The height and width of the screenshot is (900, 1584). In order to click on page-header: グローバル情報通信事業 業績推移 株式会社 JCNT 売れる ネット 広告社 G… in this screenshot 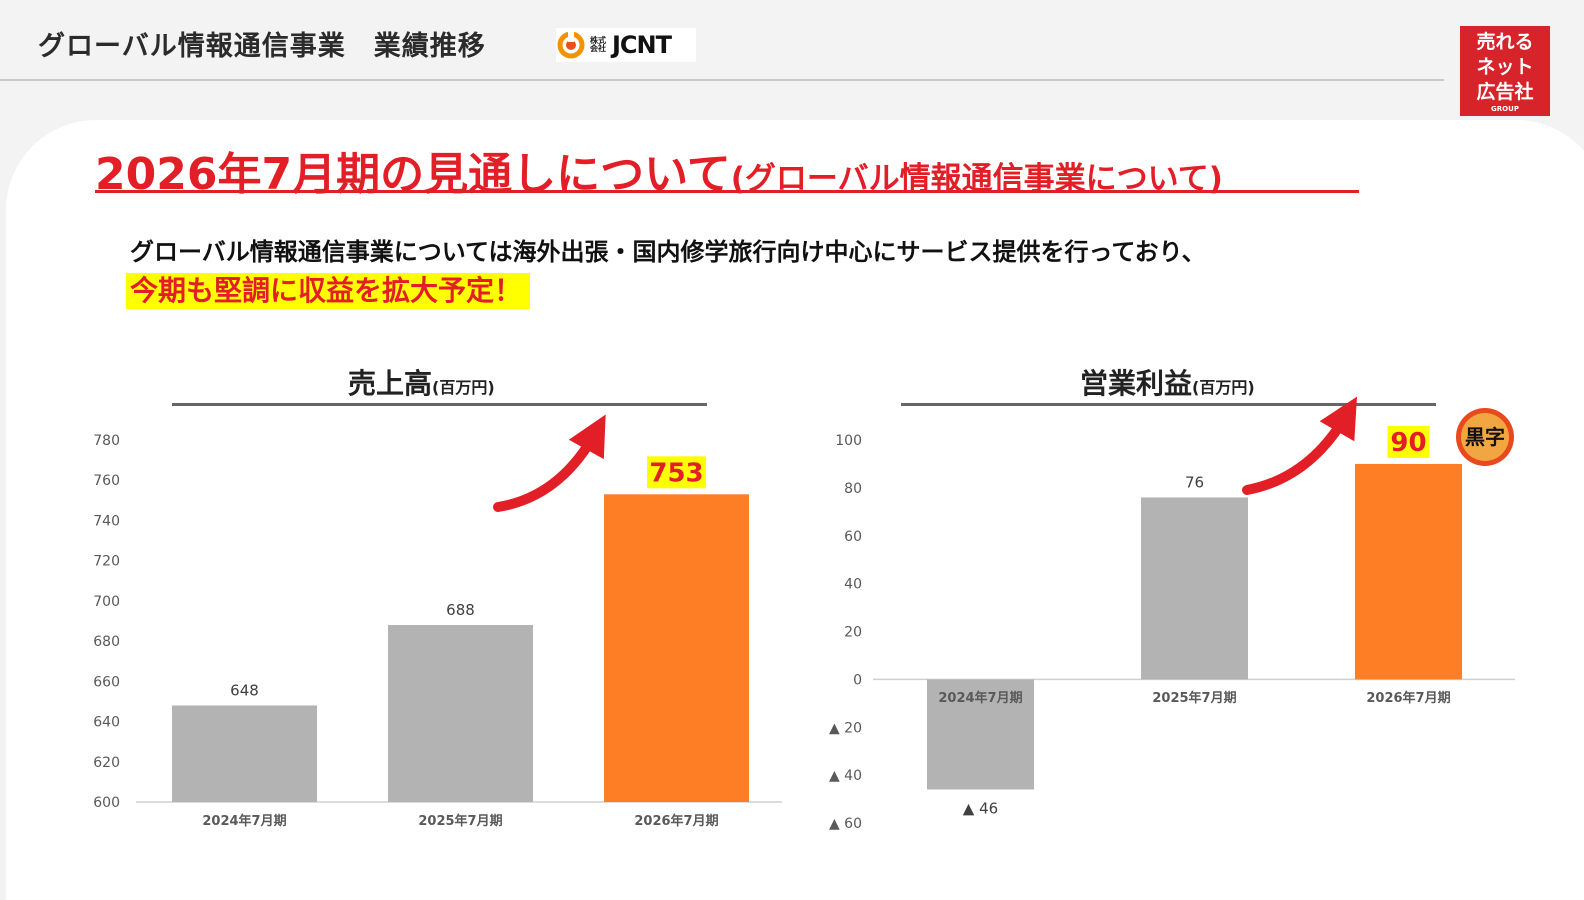, I will do `click(792, 58)`.